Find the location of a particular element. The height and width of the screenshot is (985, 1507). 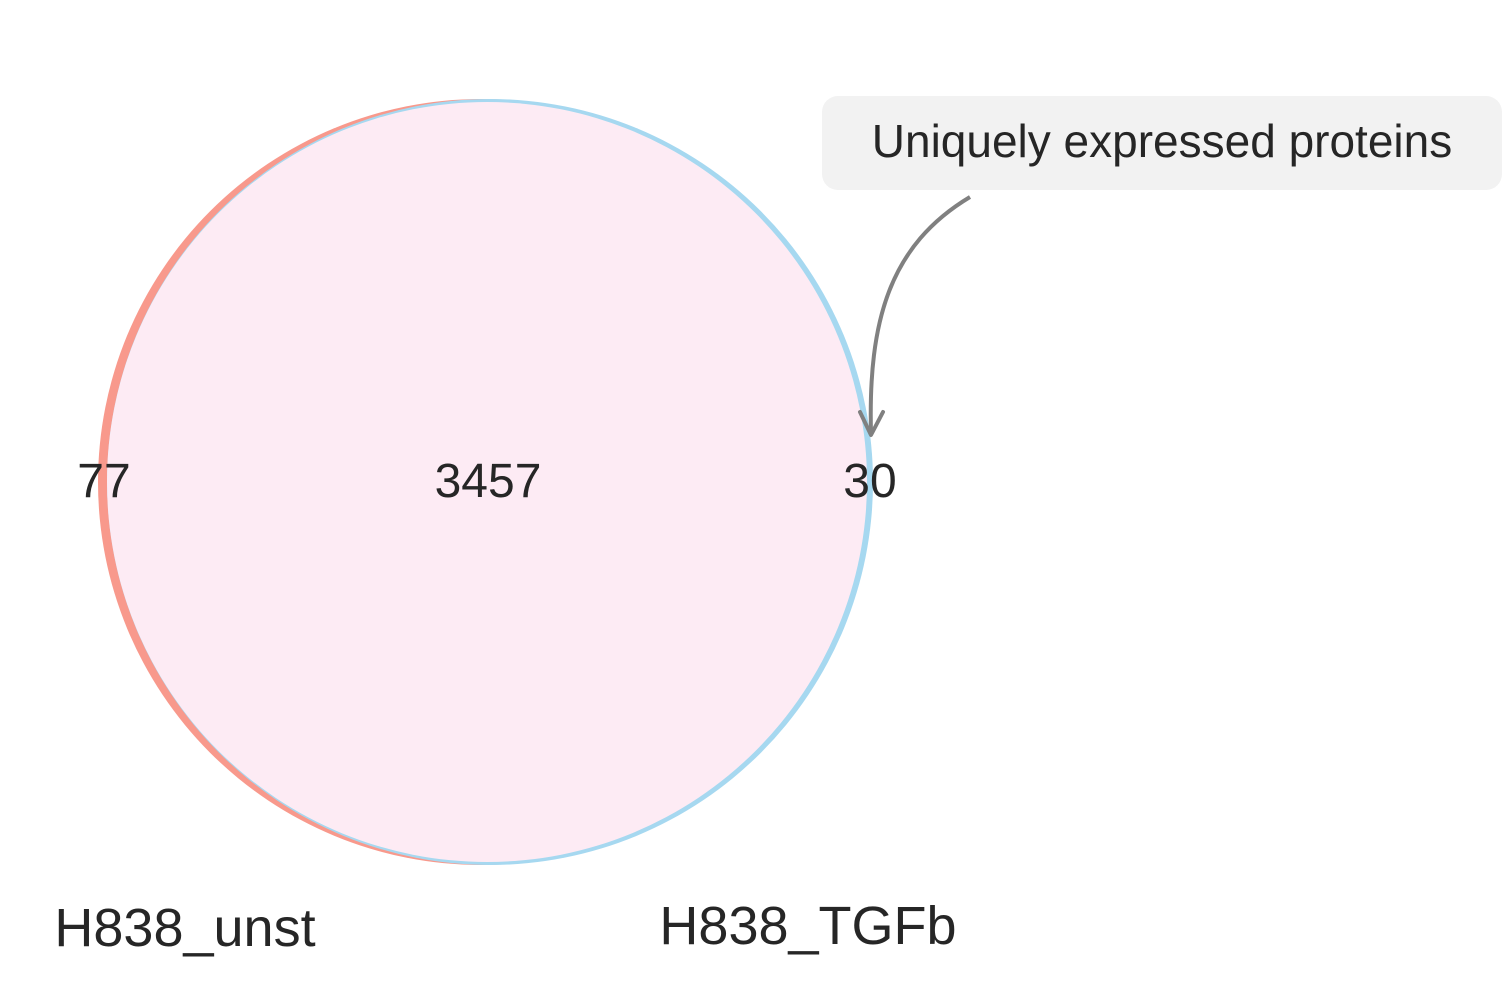

set-label-h838-unst: H838_unst is located at coordinates (184, 928).